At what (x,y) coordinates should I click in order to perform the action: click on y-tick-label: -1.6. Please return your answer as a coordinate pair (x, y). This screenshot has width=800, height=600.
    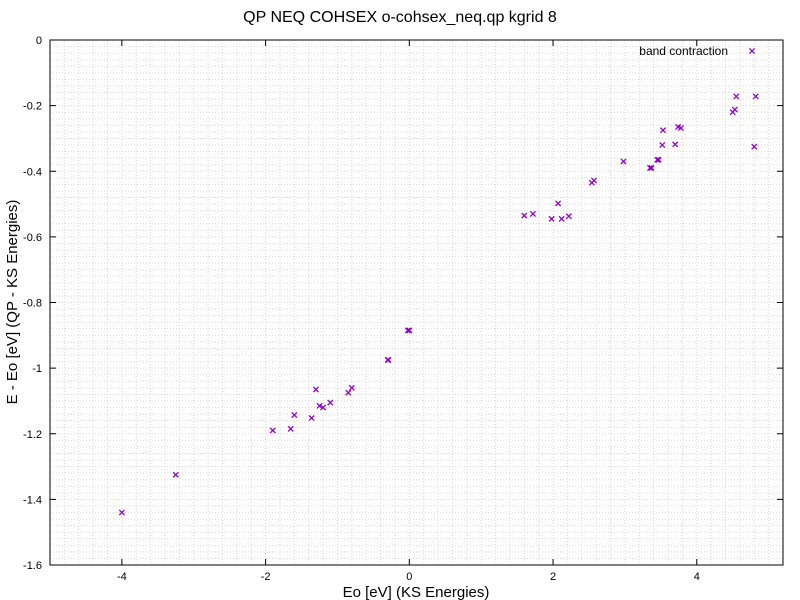
    Looking at the image, I should click on (32, 566).